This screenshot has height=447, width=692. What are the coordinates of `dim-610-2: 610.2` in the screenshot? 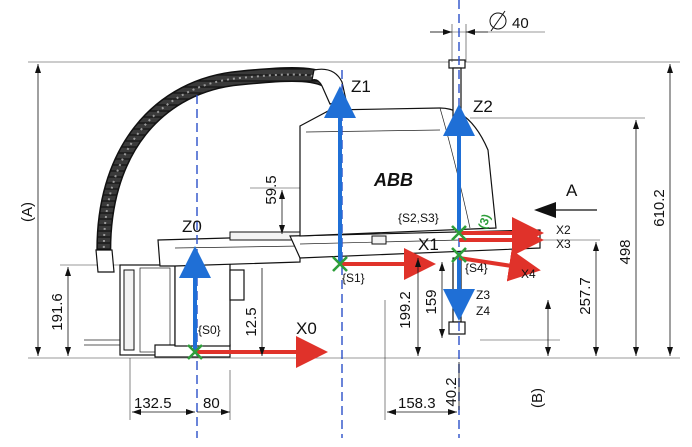 It's located at (659, 208).